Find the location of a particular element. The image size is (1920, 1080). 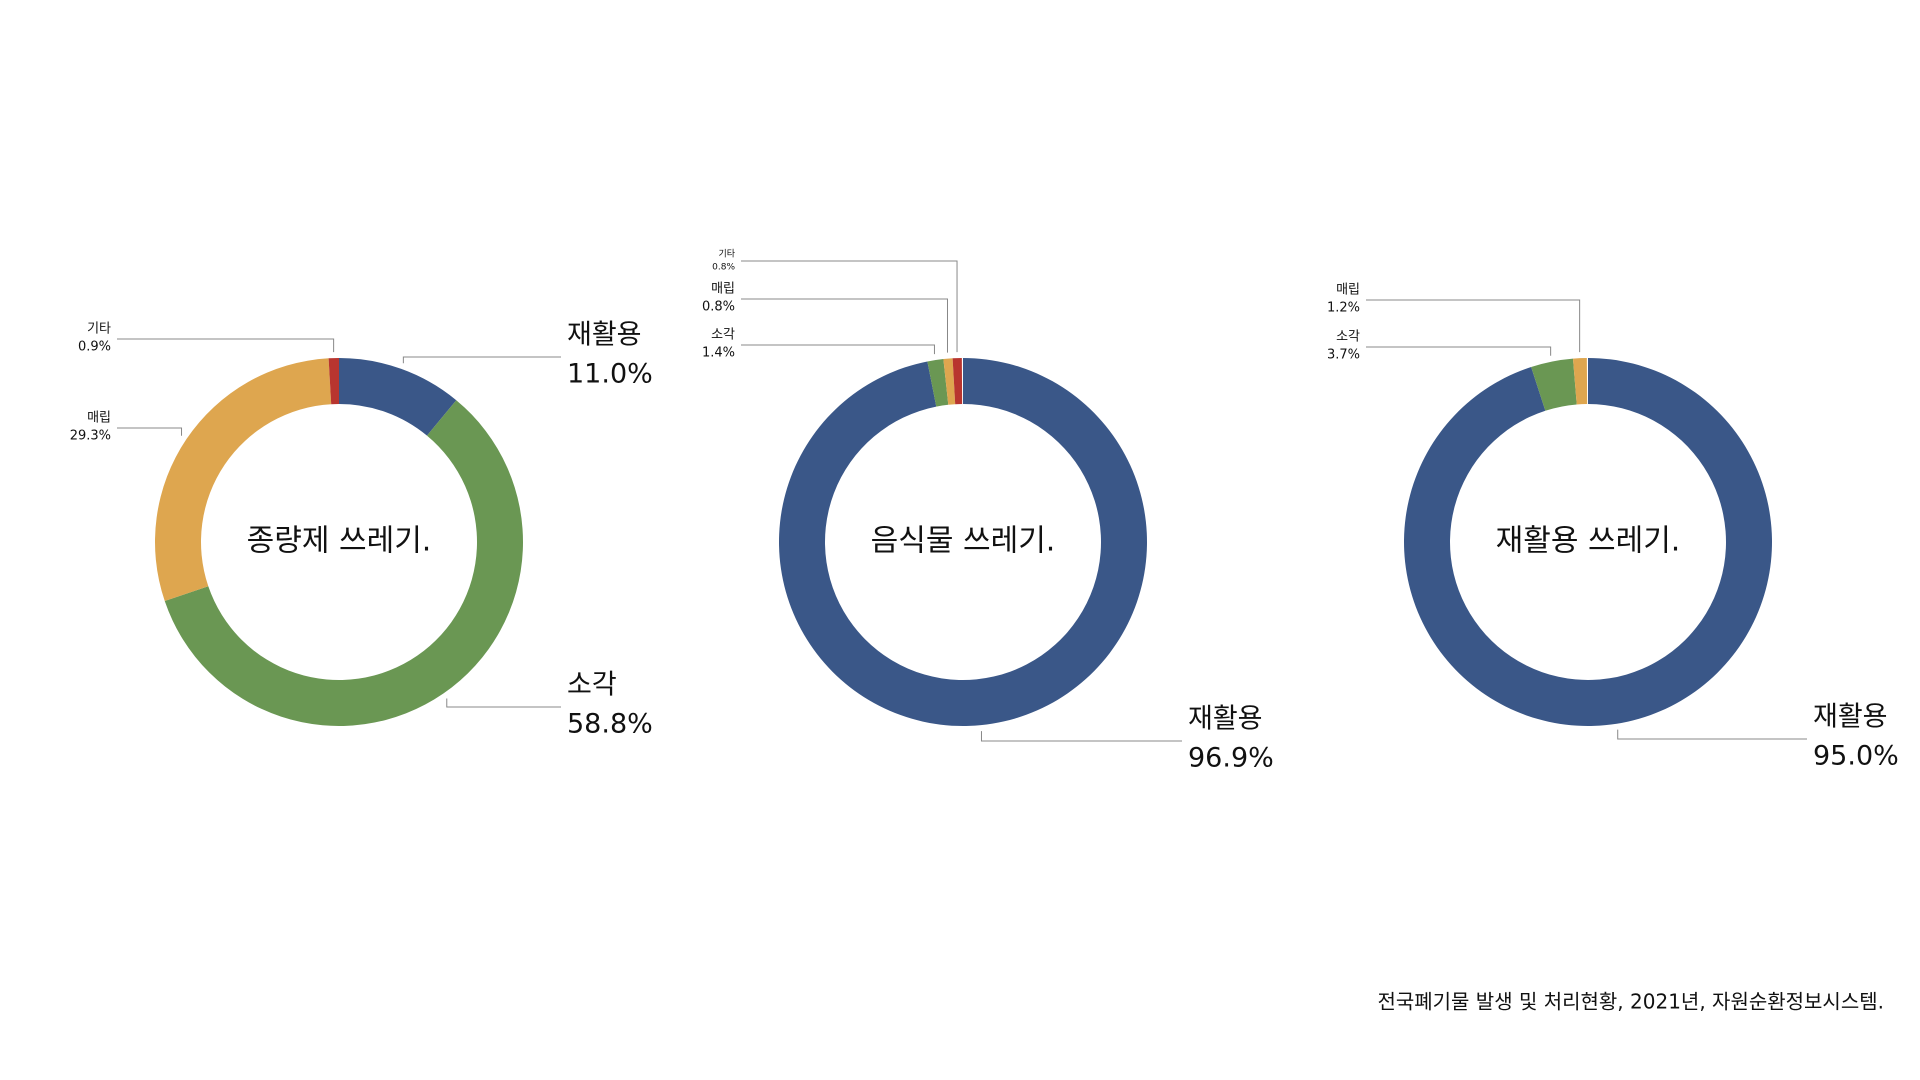

slice-value: 1.2% is located at coordinates (1343, 308).